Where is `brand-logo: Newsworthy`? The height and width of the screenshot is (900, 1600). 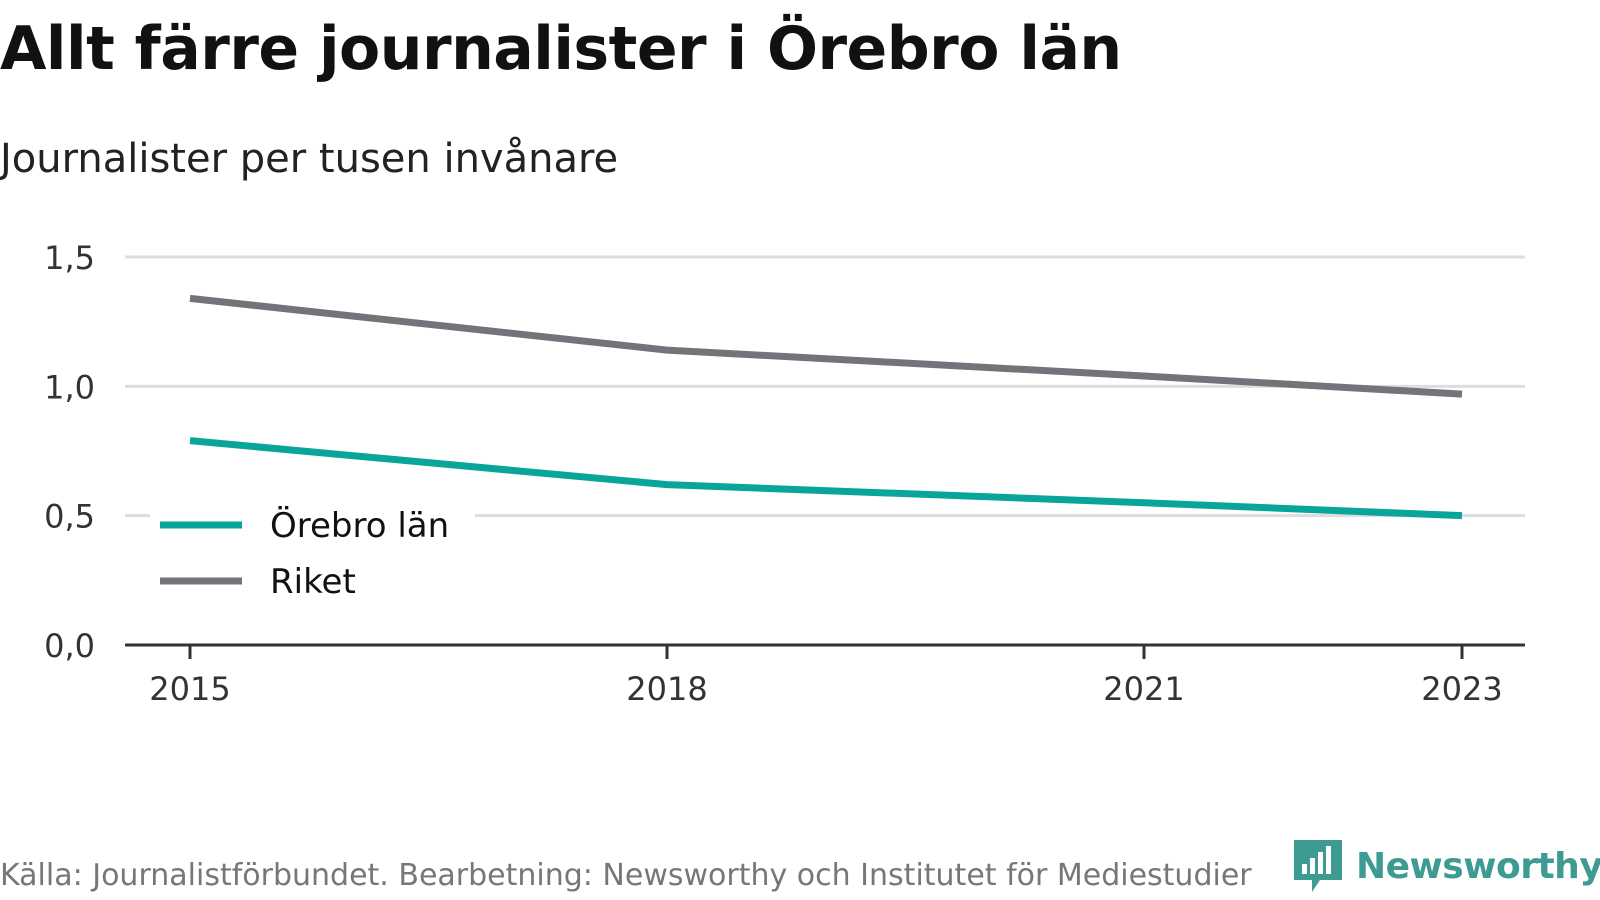
brand-logo: Newsworthy is located at coordinates (1447, 866).